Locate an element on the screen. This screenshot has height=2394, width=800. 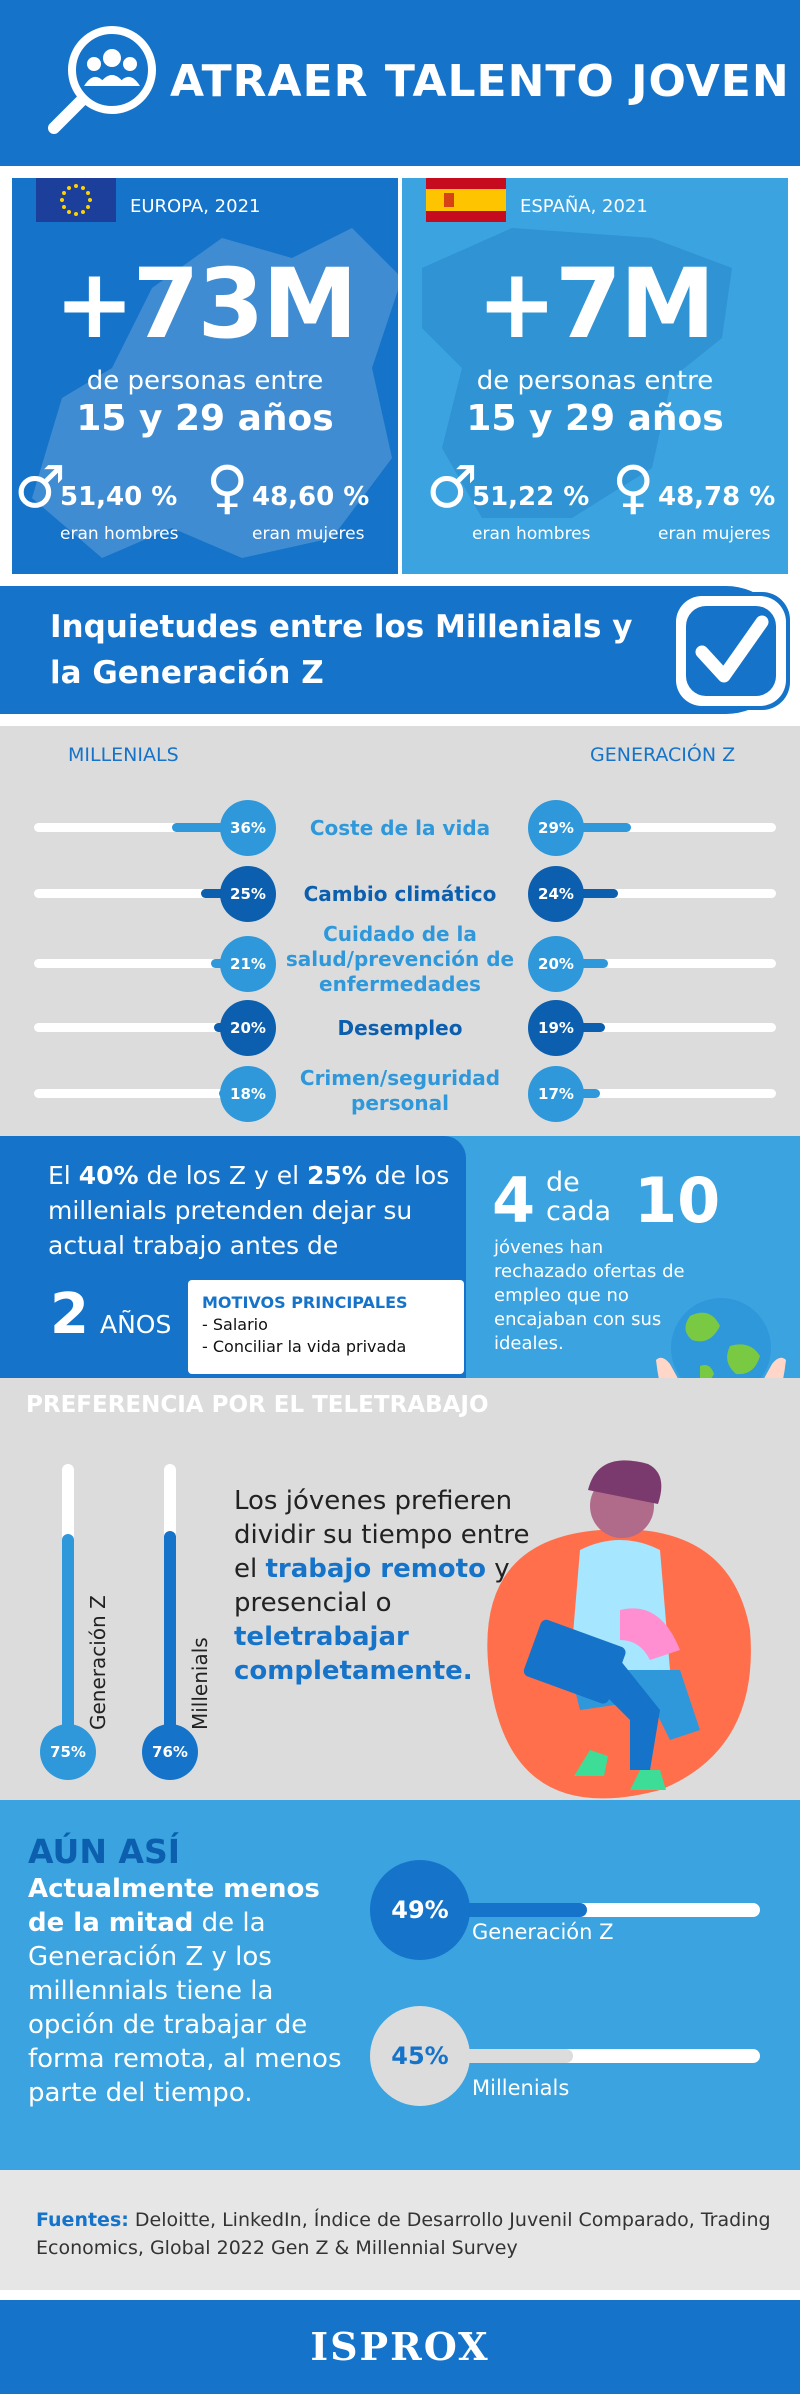
years-number: 2 is located at coordinates (69, 1314).